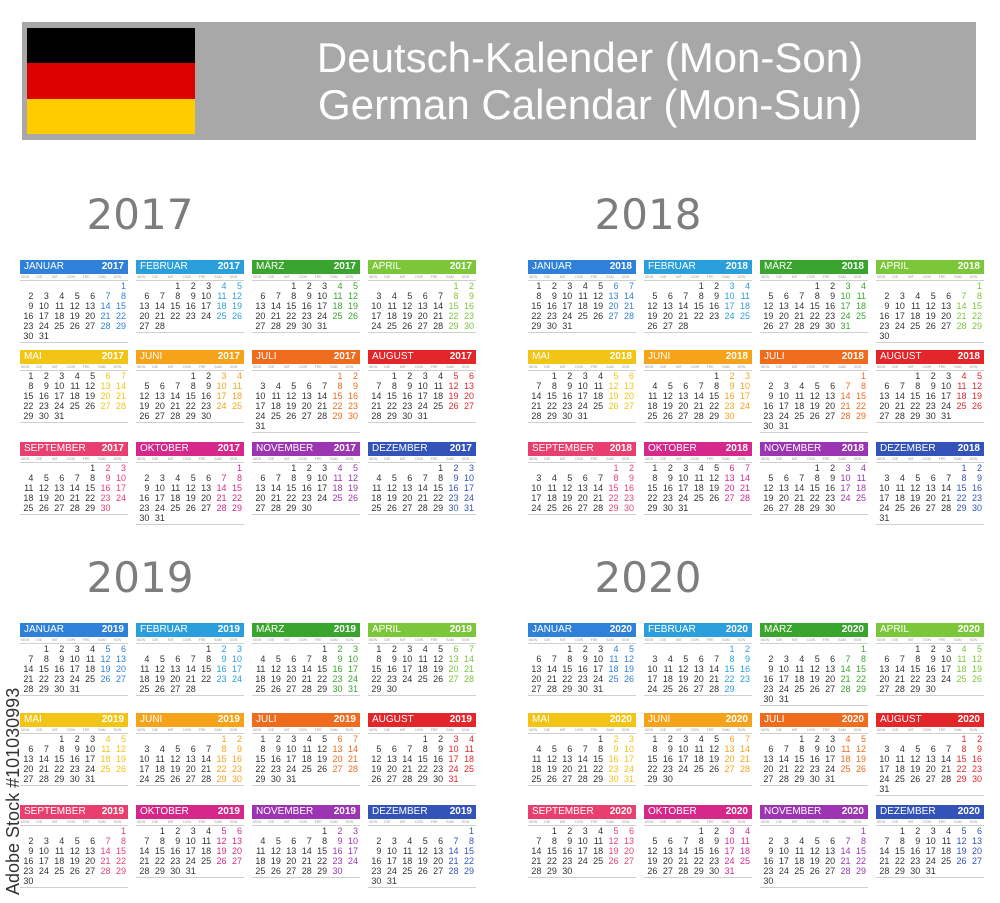 The image size is (1000, 903). Describe the element at coordinates (190, 669) in the screenshot. I see `day-cell: 14` at that location.